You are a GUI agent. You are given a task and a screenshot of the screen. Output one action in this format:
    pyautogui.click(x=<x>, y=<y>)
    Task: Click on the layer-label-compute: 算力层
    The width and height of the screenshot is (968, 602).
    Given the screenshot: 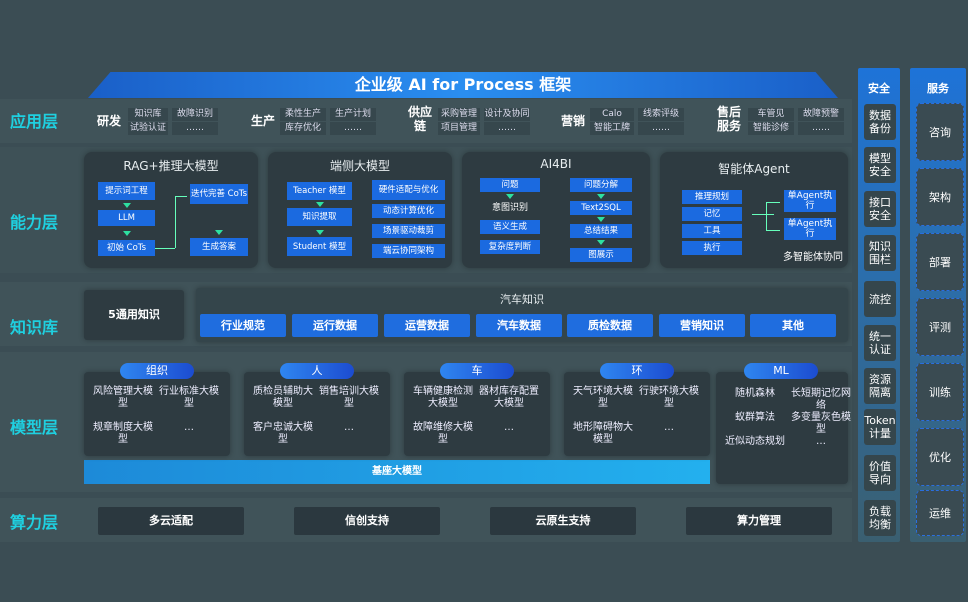 What is the action you would take?
    pyautogui.click(x=34, y=522)
    